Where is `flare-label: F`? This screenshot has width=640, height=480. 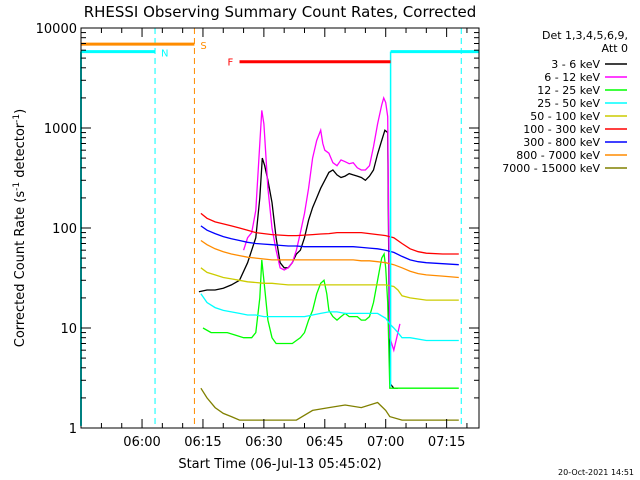
flare-label: F is located at coordinates (231, 63).